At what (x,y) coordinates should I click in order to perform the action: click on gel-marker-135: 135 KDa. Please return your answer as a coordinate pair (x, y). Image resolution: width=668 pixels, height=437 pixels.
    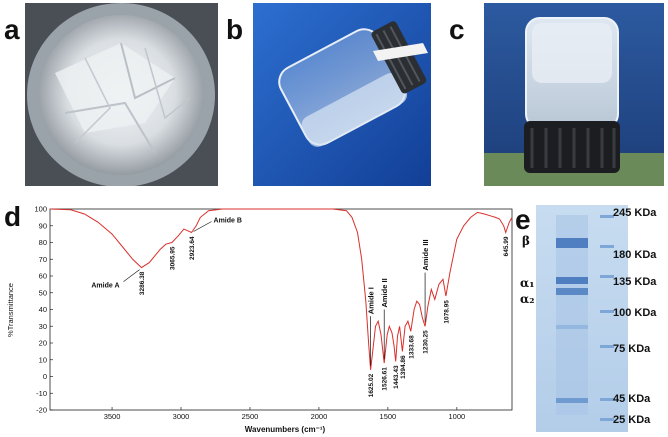
    Looking at the image, I should click on (635, 282).